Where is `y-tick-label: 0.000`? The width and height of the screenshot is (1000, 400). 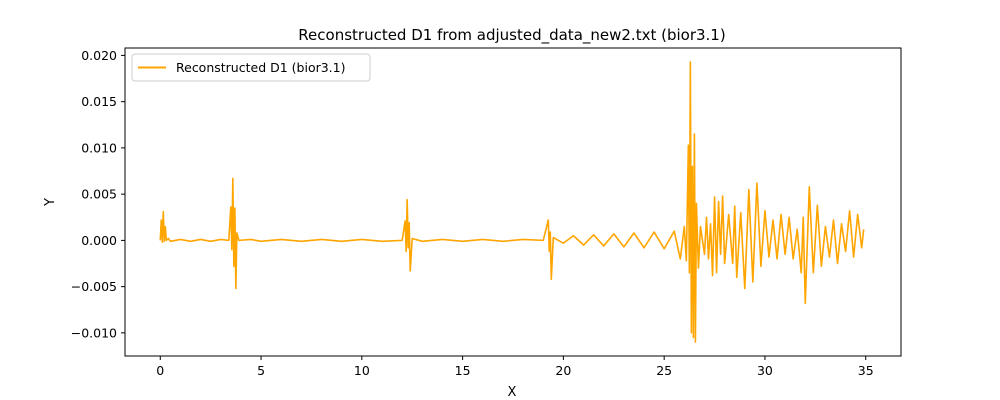 y-tick-label: 0.000 is located at coordinates (99, 240).